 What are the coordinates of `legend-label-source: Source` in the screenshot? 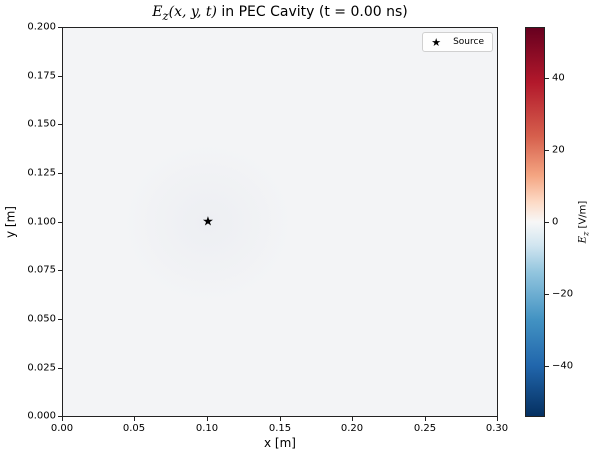 It's located at (468, 42).